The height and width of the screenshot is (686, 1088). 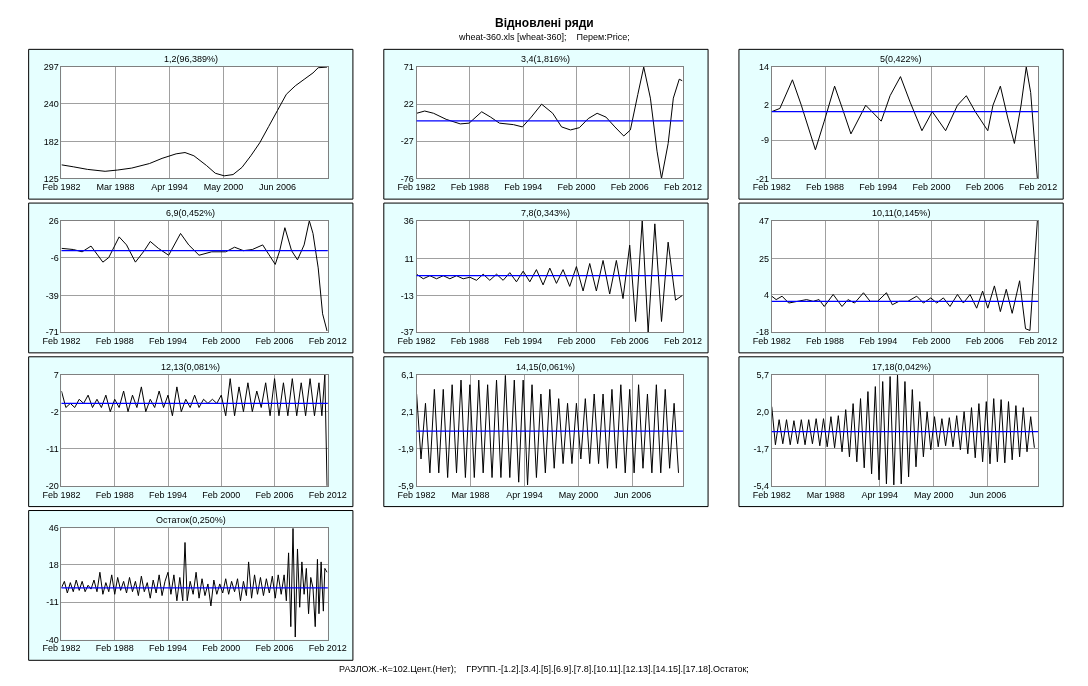 I want to click on y-tick-label: -76, so click(x=407, y=178).